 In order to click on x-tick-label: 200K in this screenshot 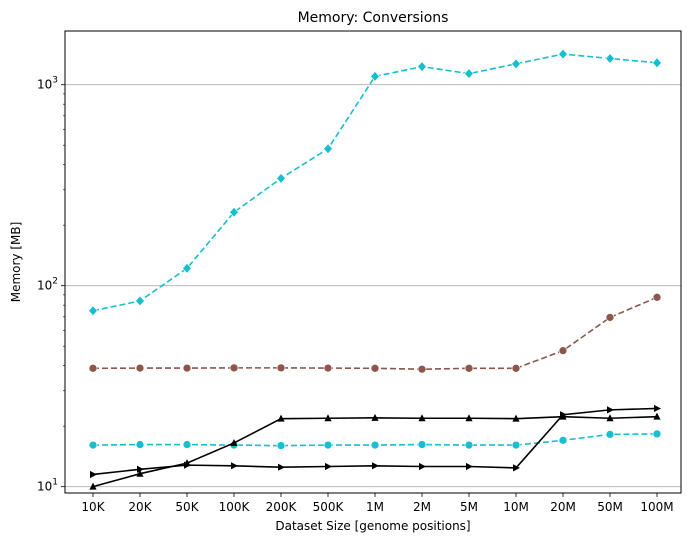, I will do `click(282, 507)`.